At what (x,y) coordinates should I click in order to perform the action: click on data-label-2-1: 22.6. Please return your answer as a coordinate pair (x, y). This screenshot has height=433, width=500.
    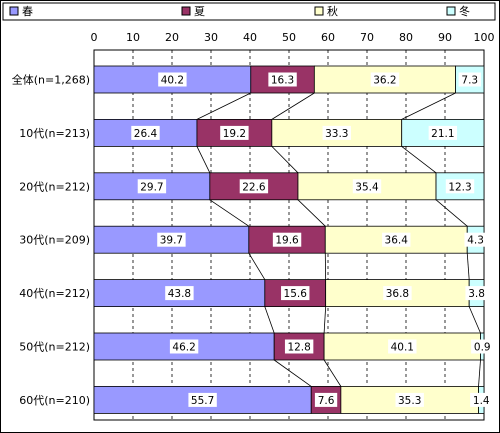
    Looking at the image, I should click on (254, 187).